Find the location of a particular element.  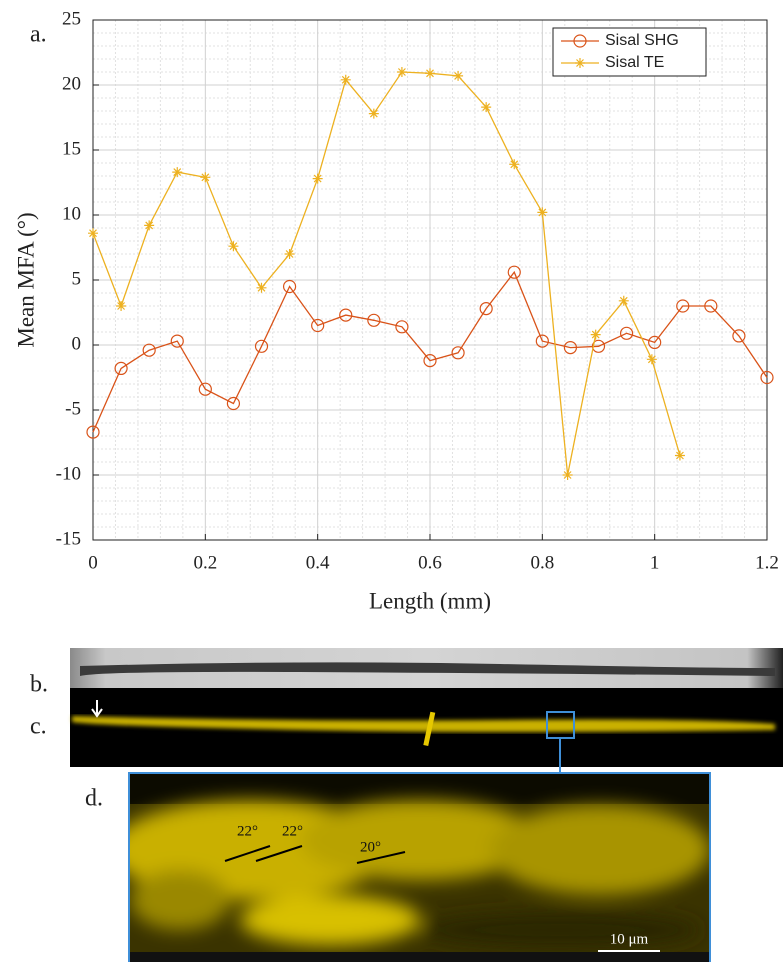

panel-label: d. is located at coordinates (94, 799).